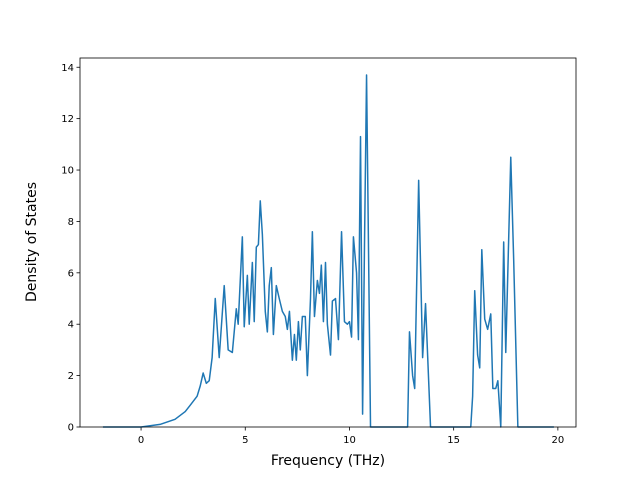 The image size is (640, 484). I want to click on y-tick-label: 6, so click(71, 273).